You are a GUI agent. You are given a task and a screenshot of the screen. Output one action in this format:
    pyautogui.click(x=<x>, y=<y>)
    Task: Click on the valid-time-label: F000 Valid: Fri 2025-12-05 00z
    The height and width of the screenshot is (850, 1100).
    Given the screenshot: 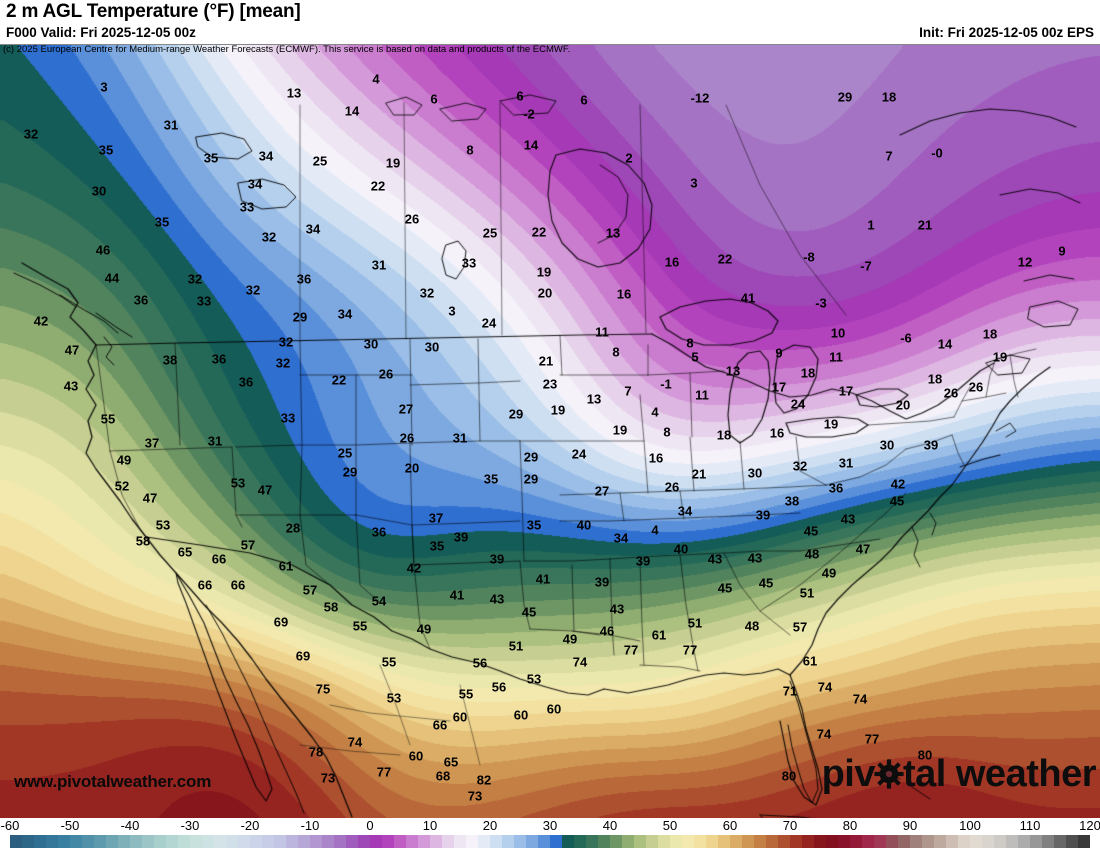 What is the action you would take?
    pyautogui.click(x=101, y=32)
    